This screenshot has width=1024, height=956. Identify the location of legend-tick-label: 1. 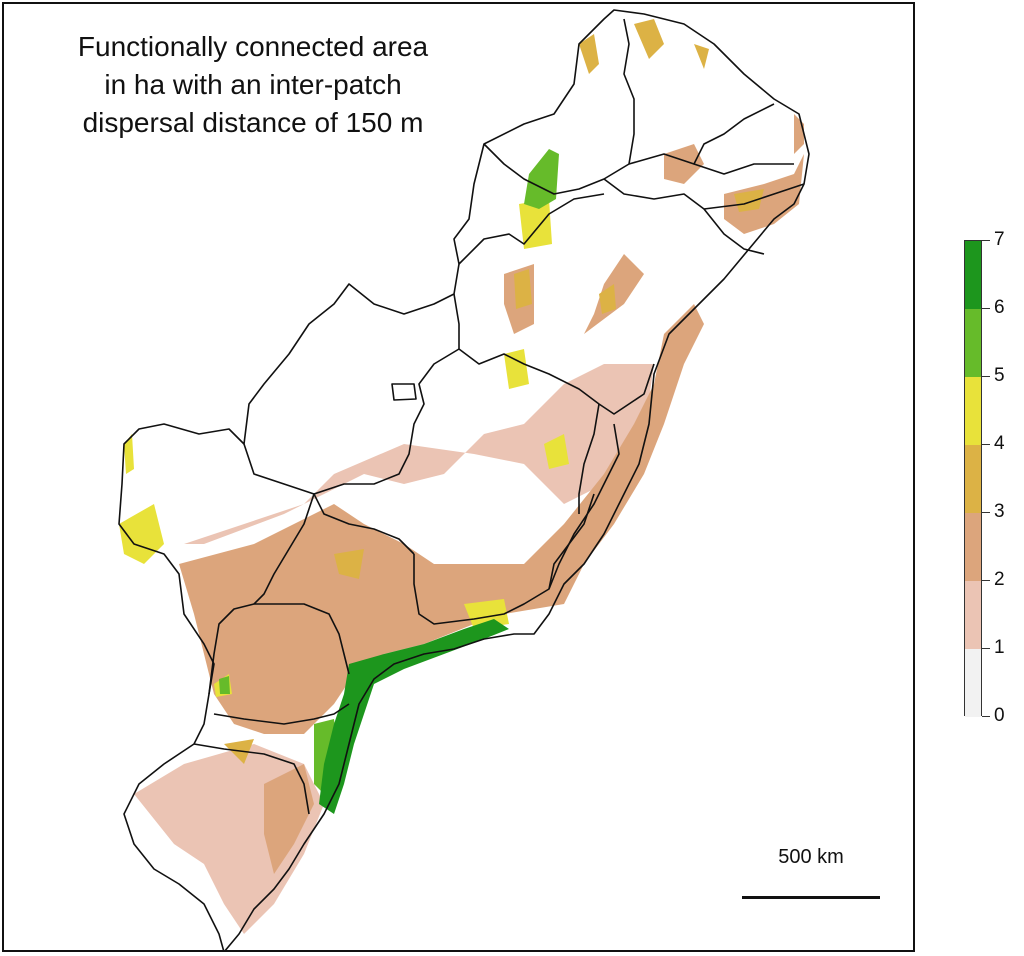
(999, 647).